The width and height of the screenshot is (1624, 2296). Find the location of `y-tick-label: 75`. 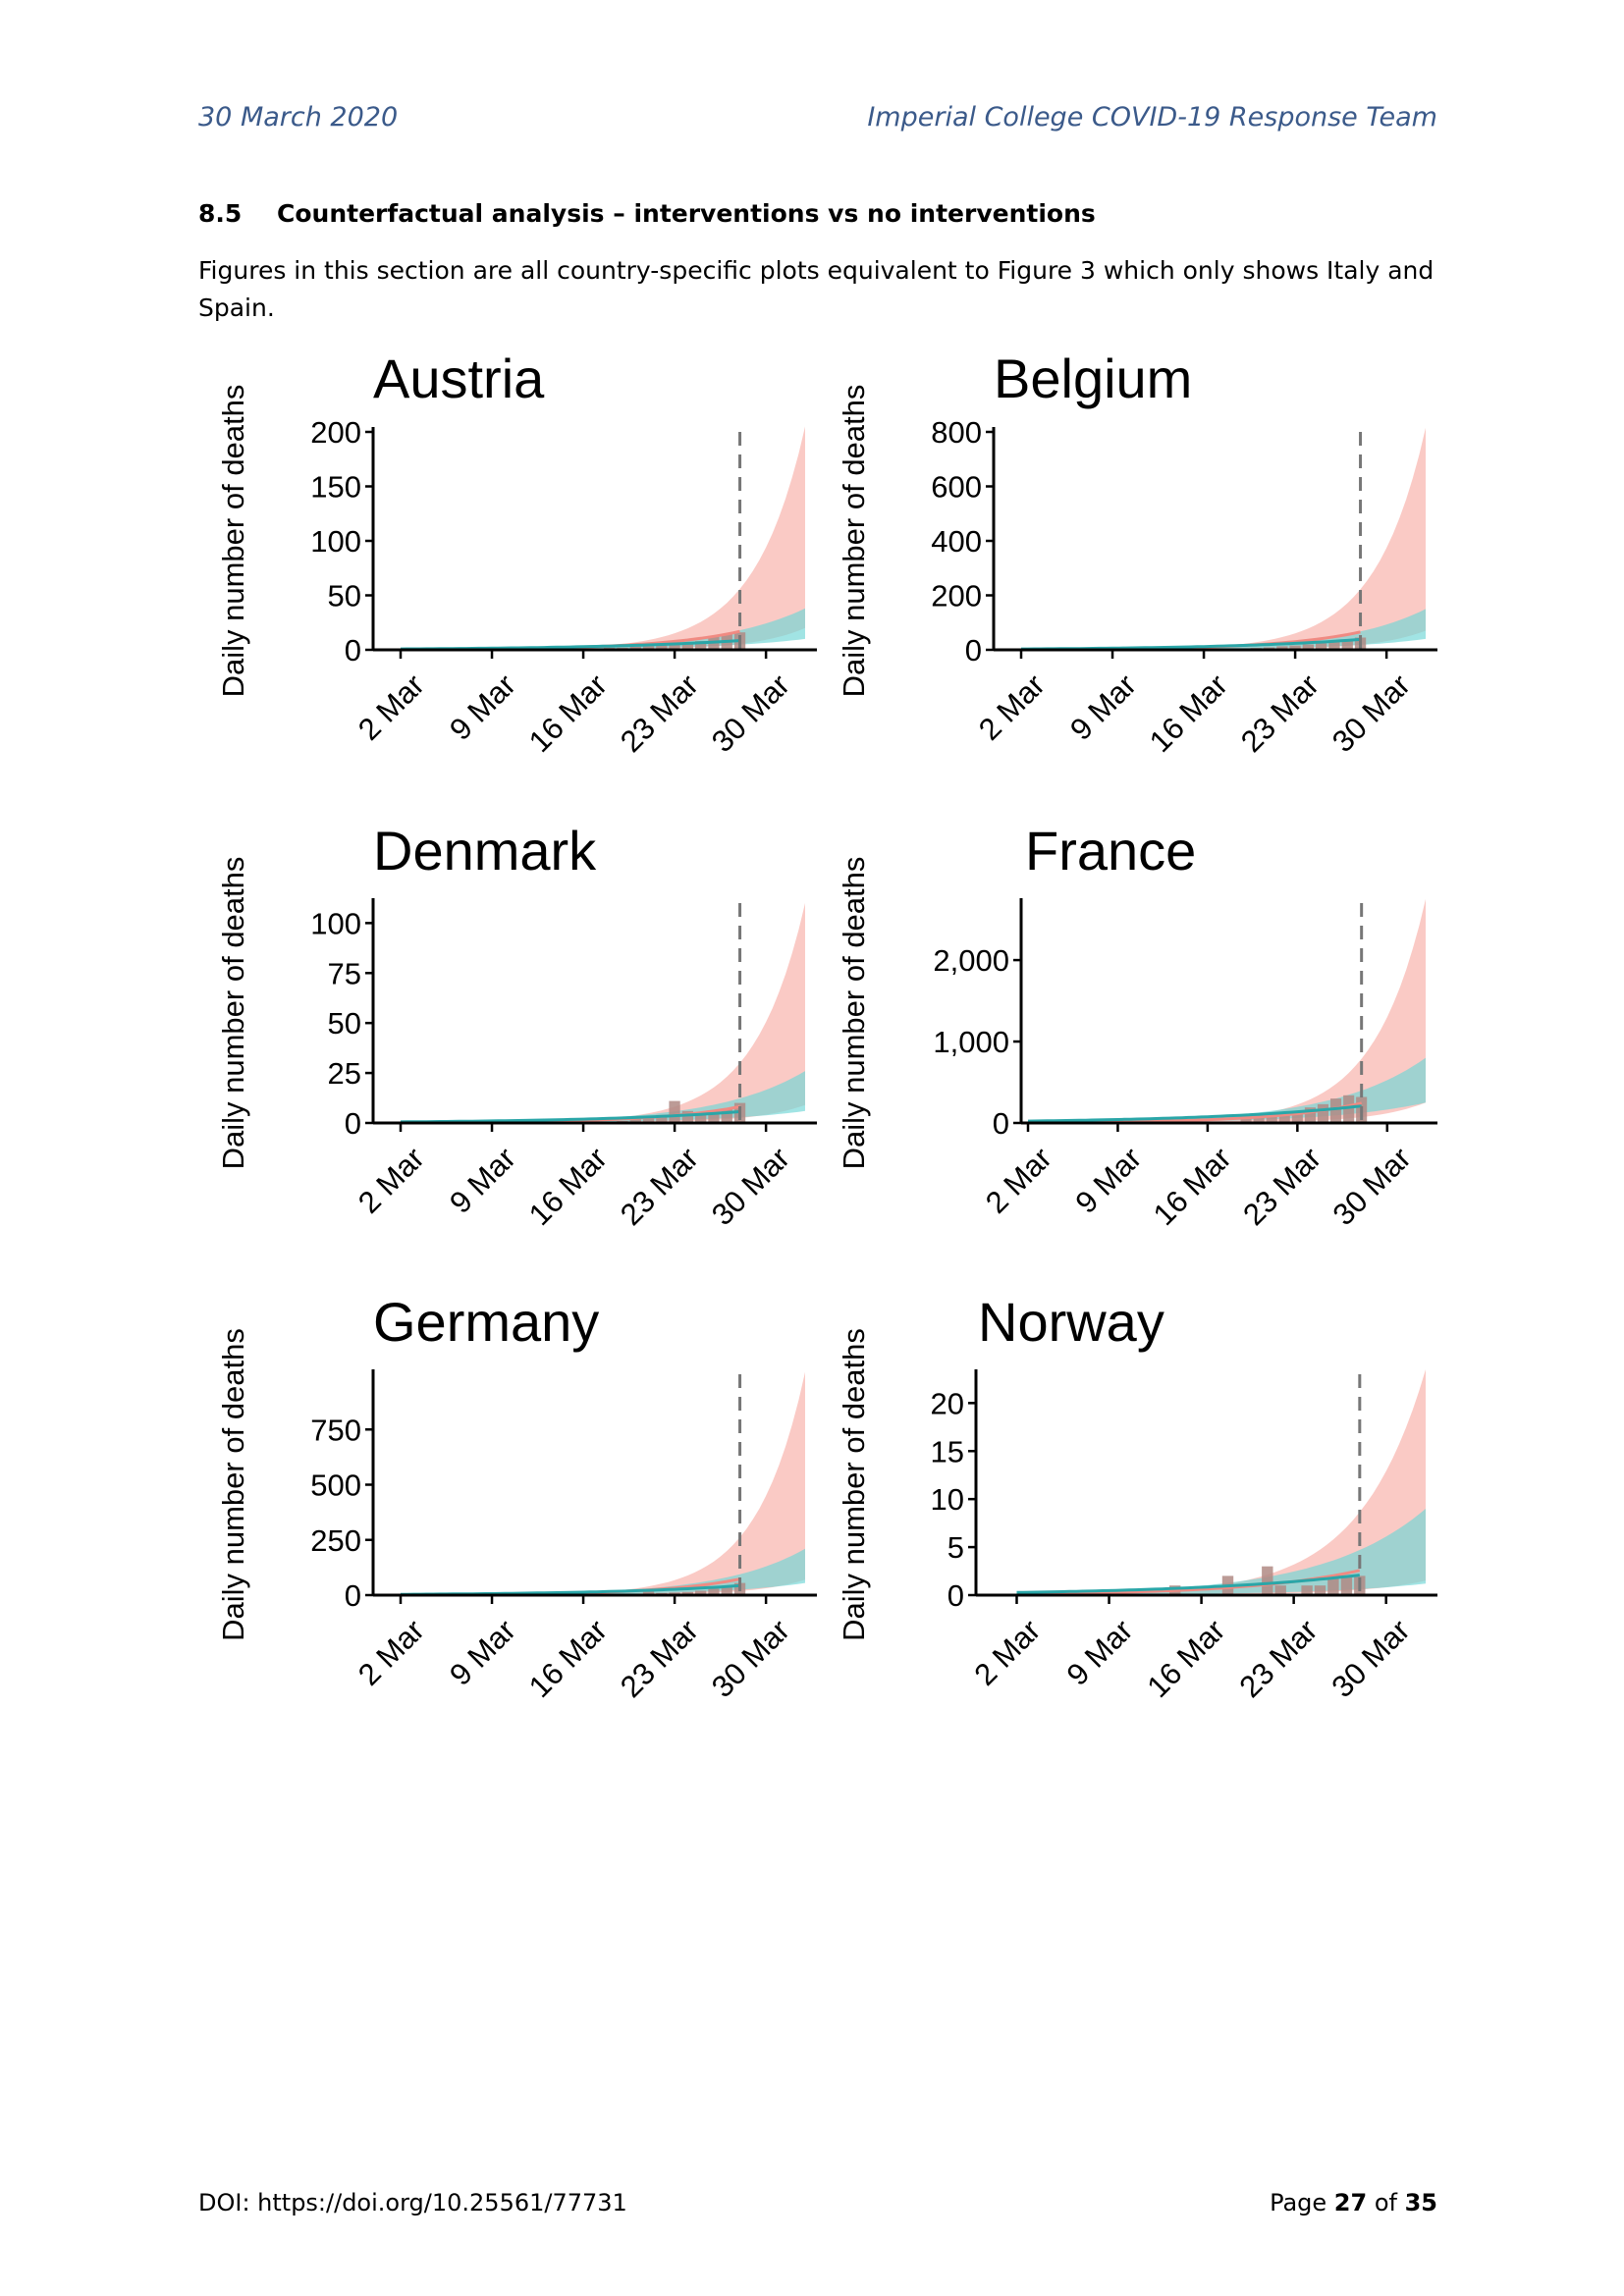

y-tick-label: 75 is located at coordinates (344, 973).